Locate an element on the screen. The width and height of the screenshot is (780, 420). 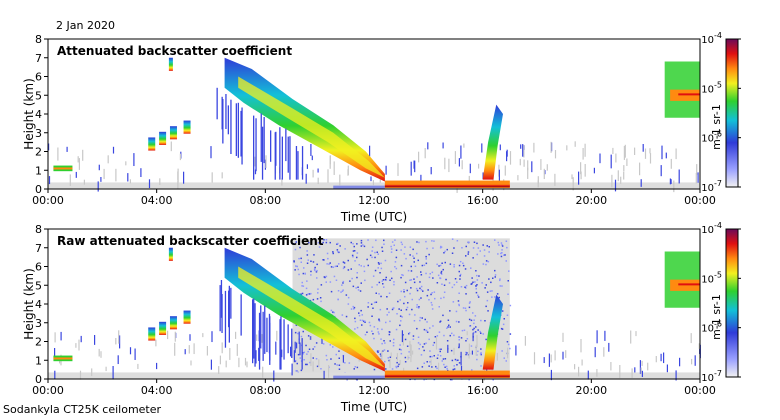
panel-title: Attenuated backscatter coefficient is located at coordinates (174, 51).